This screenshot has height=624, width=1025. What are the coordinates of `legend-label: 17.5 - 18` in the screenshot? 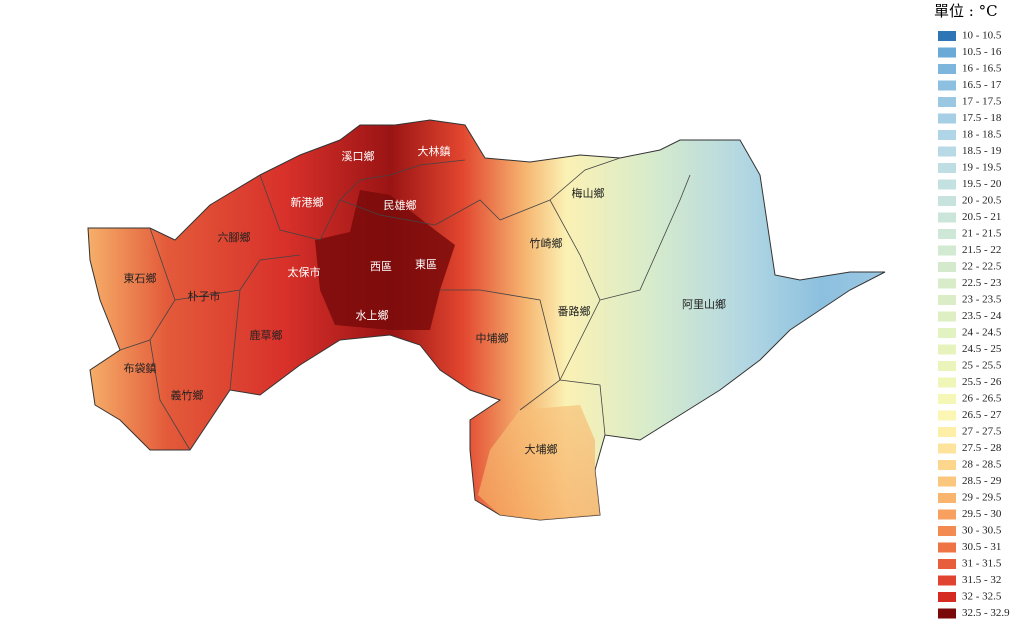 It's located at (982, 118).